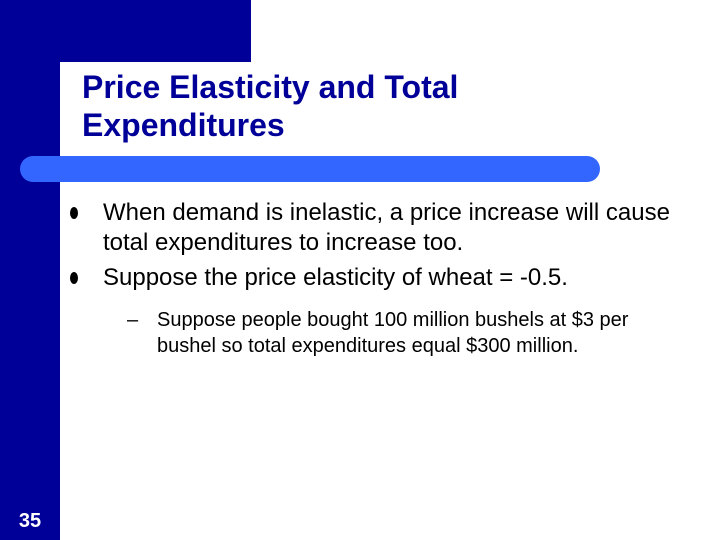 The height and width of the screenshot is (540, 720). I want to click on slide-title: Price Elasticity and Total Expenditures, so click(270, 106).